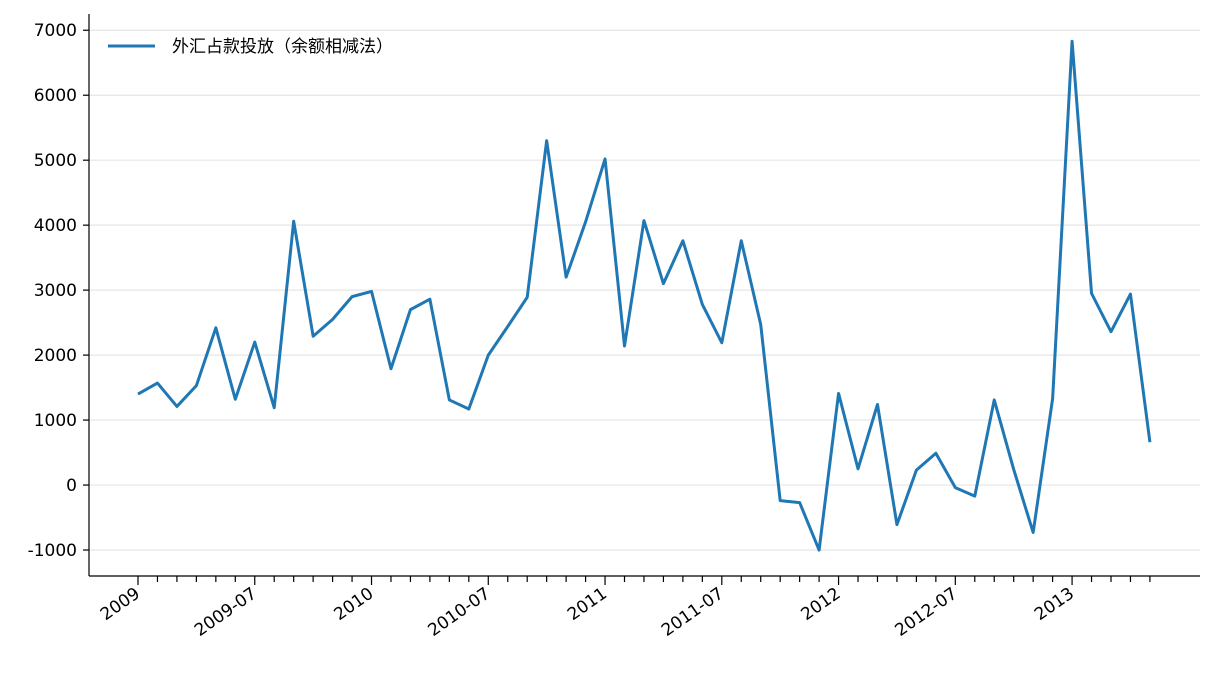 The height and width of the screenshot is (676, 1216). I want to click on x-tick-label: 2010, so click(353, 604).